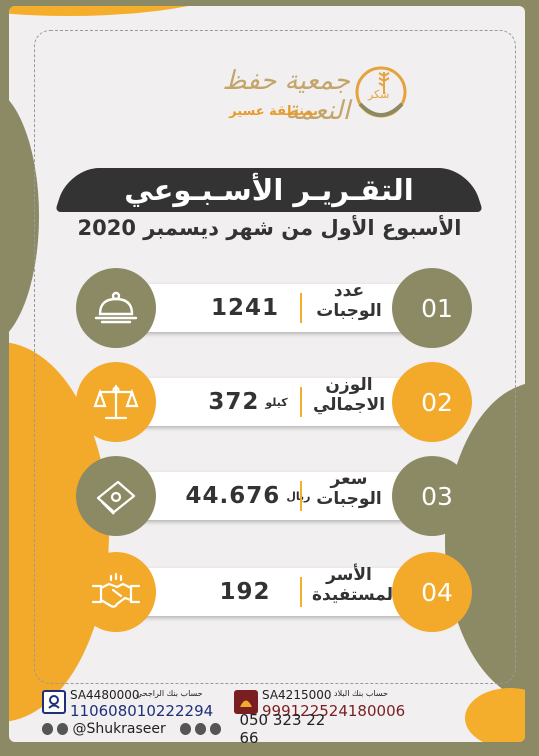  I want to click on stat-number-circle: 03, so click(432, 496).